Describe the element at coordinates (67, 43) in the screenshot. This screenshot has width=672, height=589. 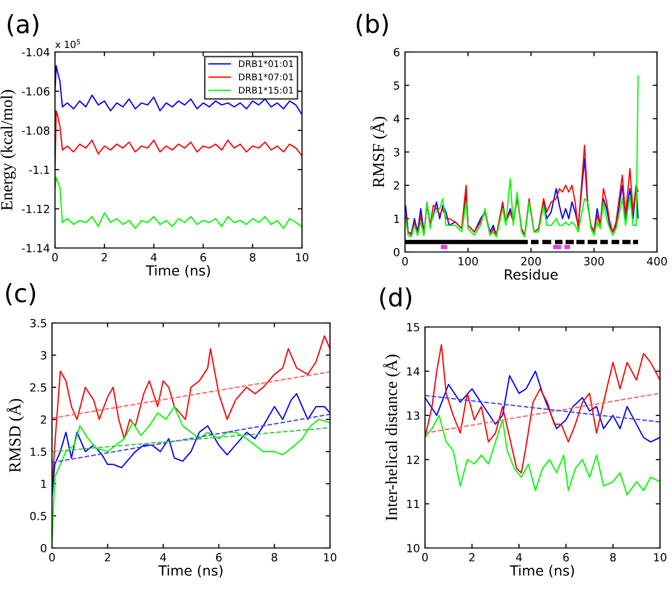
I see `text: x 10$^{5}$` at that location.